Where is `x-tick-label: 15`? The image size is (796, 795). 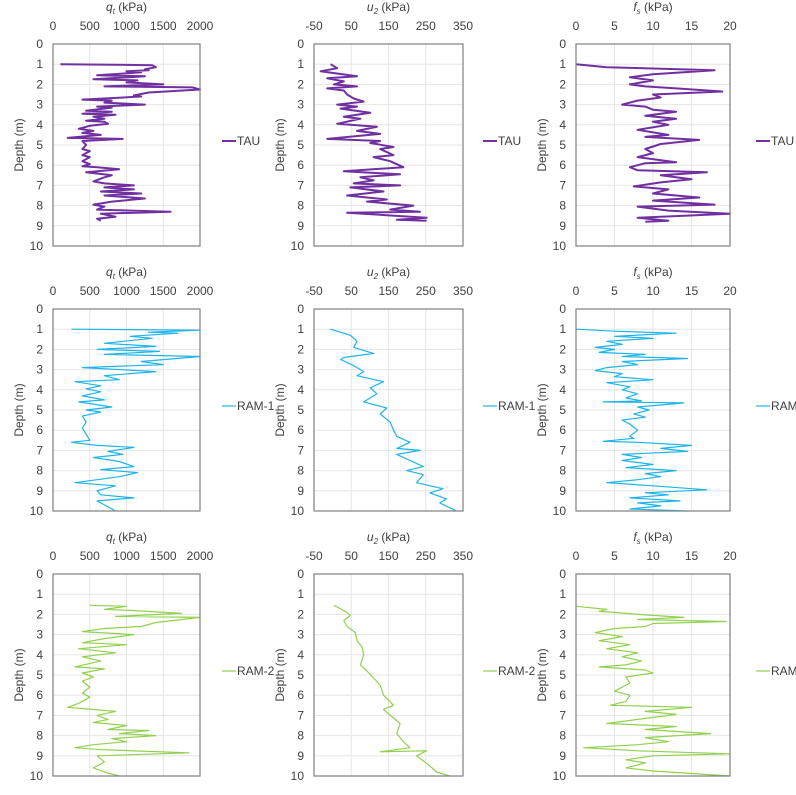
x-tick-label: 15 is located at coordinates (692, 26).